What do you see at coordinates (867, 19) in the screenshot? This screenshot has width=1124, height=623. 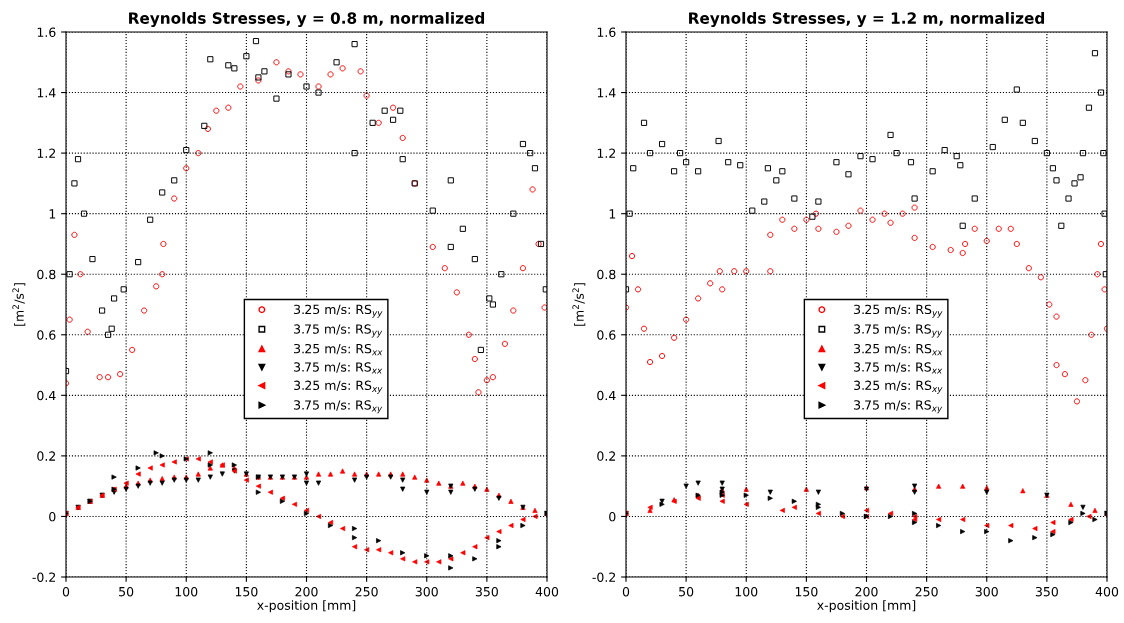 I see `chart-title: Reynolds Stresses, y = 1.2 m, normalized` at bounding box center [867, 19].